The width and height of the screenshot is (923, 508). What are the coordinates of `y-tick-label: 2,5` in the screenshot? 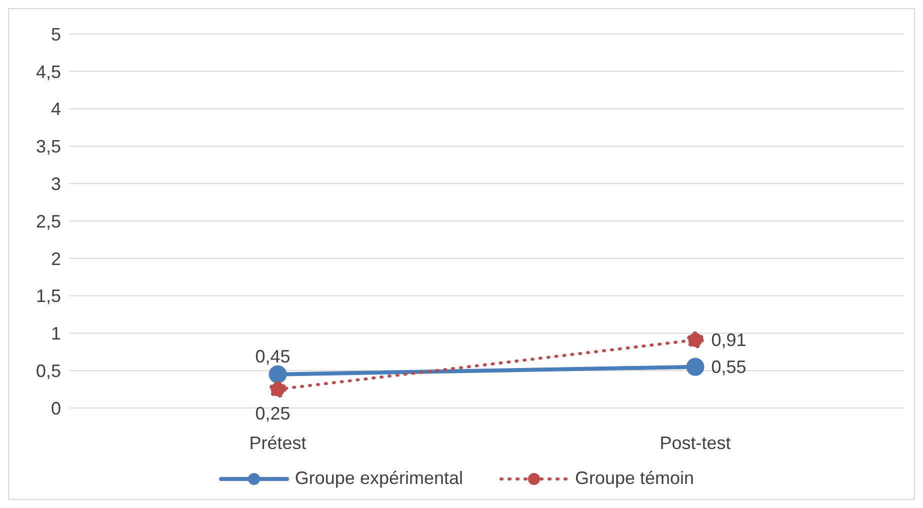 It's located at (48, 221).